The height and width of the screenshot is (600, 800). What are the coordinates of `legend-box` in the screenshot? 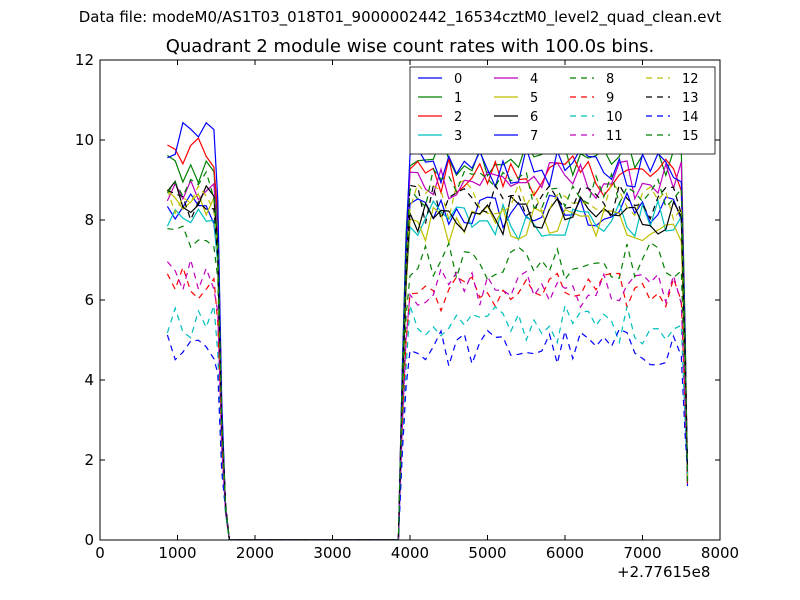 It's located at (562, 110).